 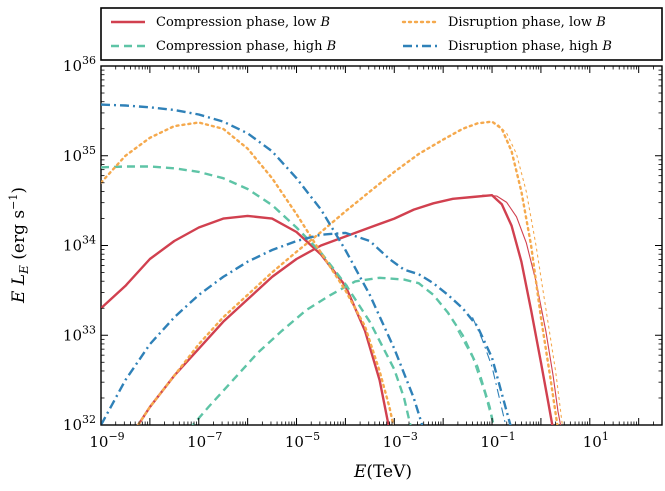 What do you see at coordinates (204, 440) in the screenshot?
I see `x-tick-label: 10⁻⁷` at bounding box center [204, 440].